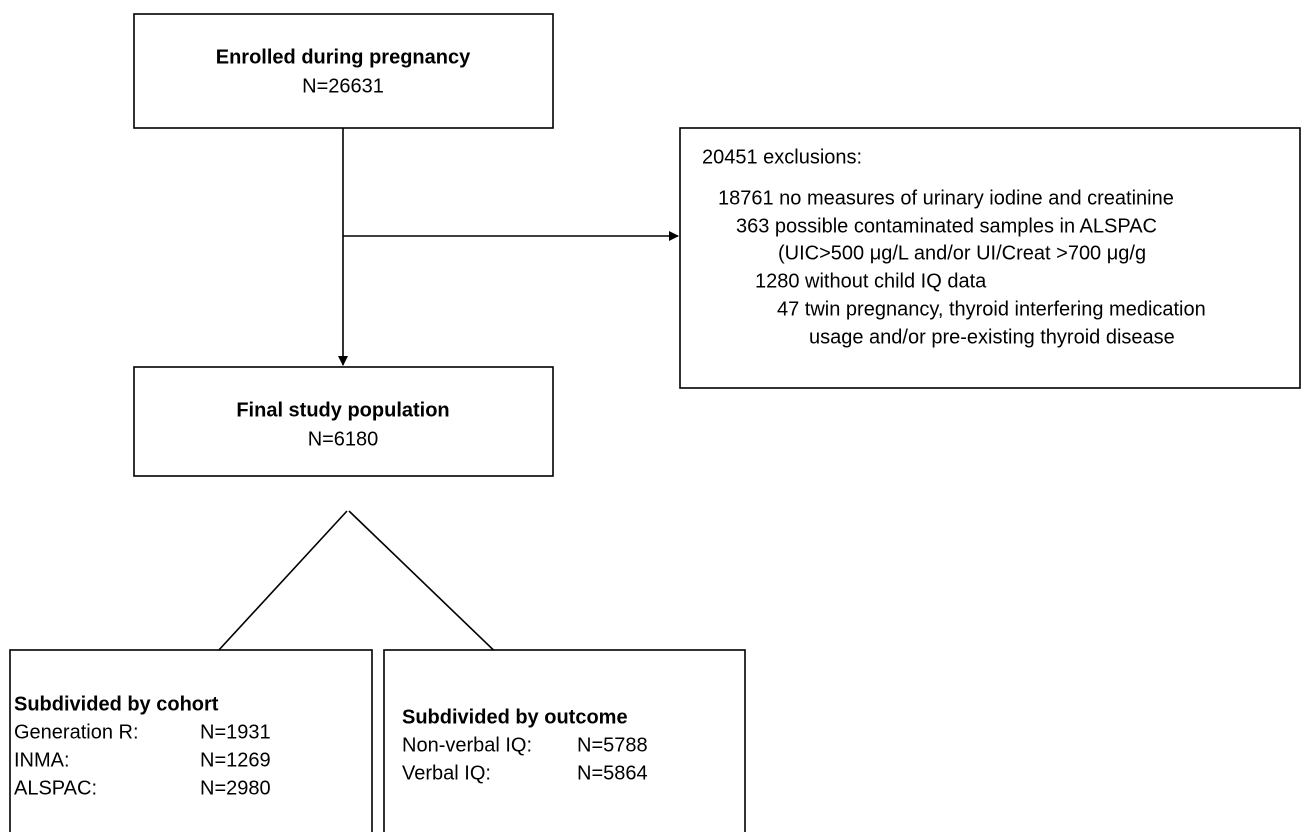  What do you see at coordinates (116, 704) in the screenshot?
I see `subgroup-title: Subdivided by cohort` at bounding box center [116, 704].